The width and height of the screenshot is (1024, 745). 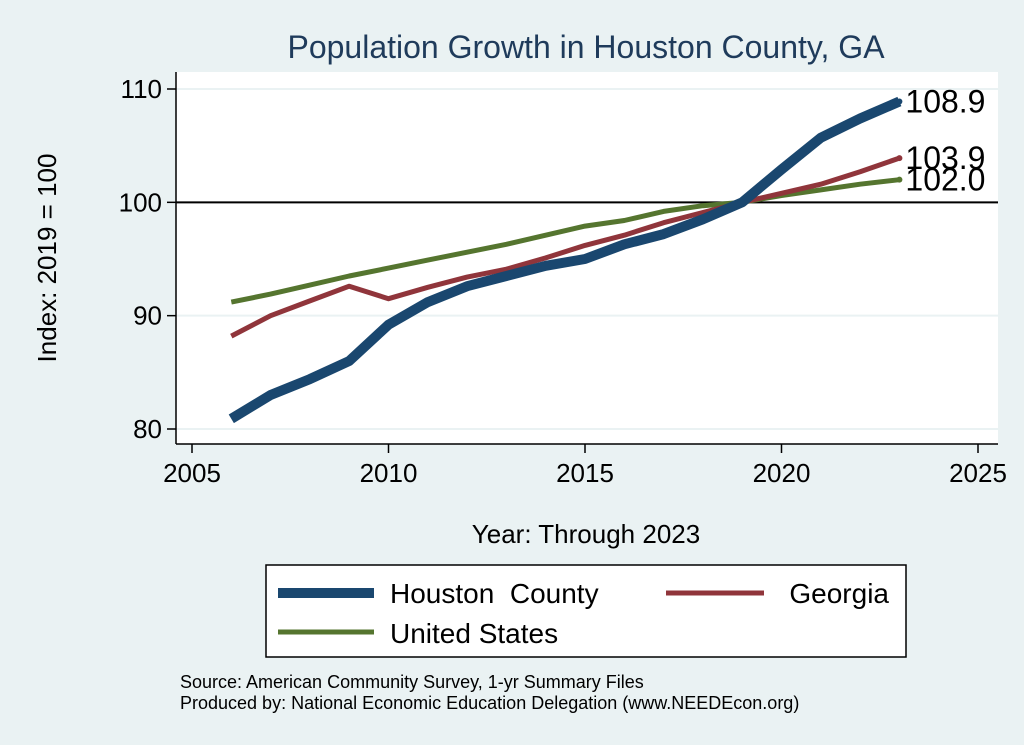 I want to click on legend: Houston County Georgia United States, so click(x=586, y=611).